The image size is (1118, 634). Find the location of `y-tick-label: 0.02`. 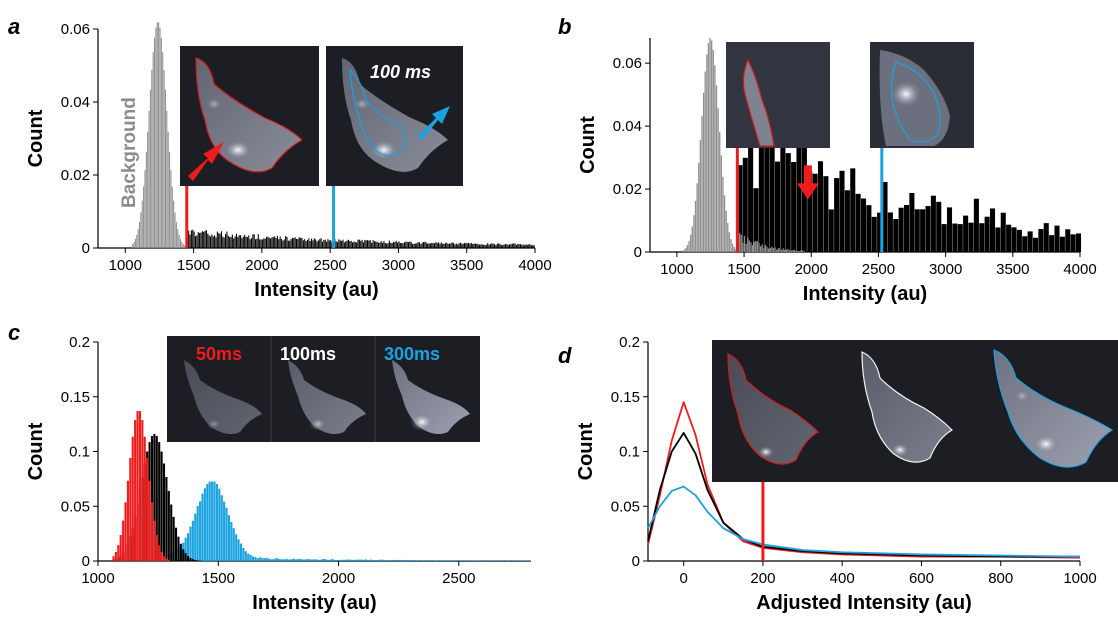

y-tick-label: 0.02 is located at coordinates (75, 175).